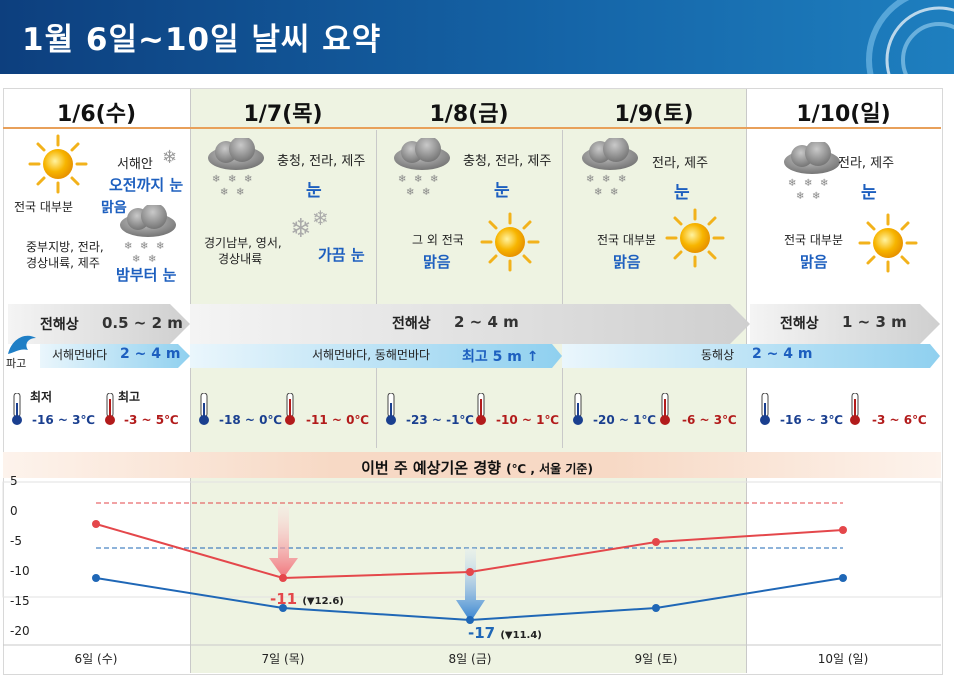 The image size is (954, 684). I want to click on y-tick-label: -20, so click(20, 631).